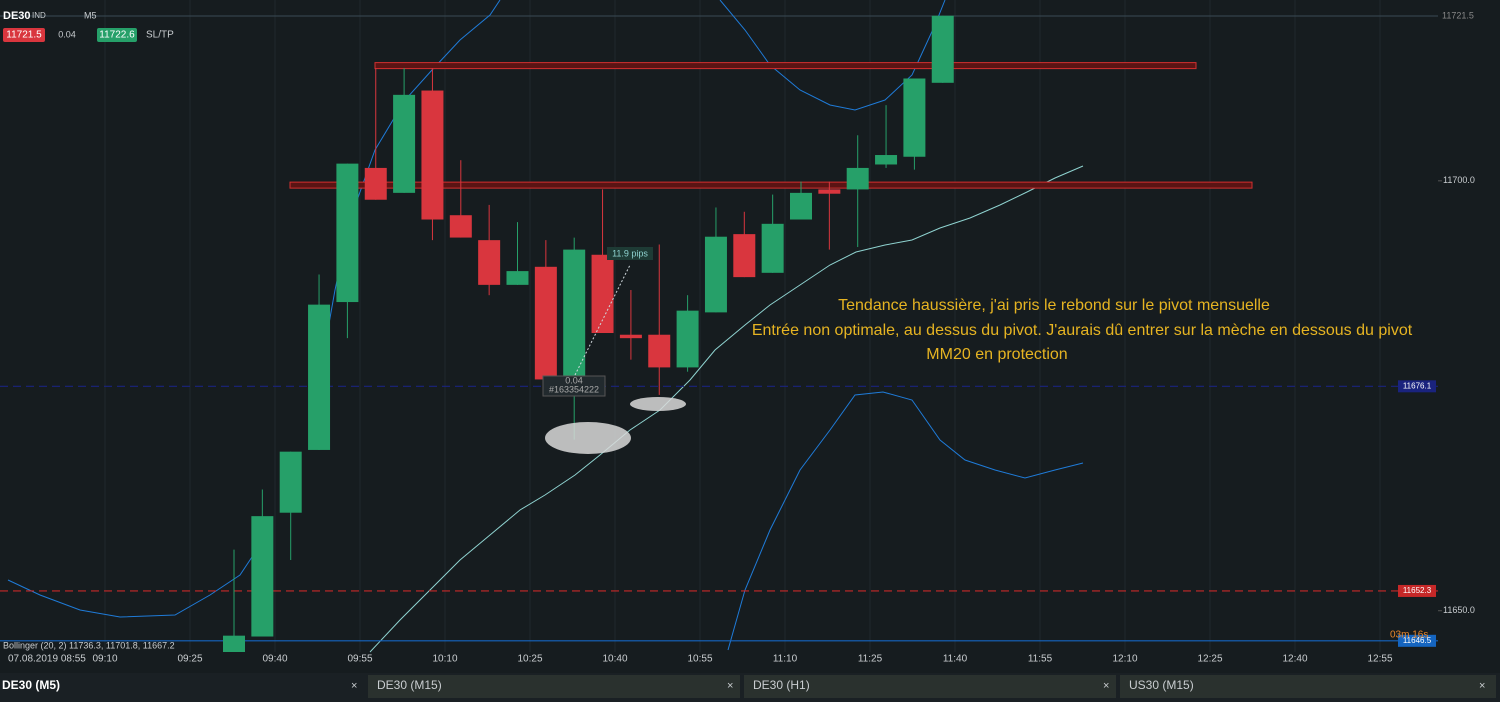 This screenshot has width=1500, height=702. What do you see at coordinates (1458, 15) in the screenshot?
I see `top-price-label: 11721.5` at bounding box center [1458, 15].